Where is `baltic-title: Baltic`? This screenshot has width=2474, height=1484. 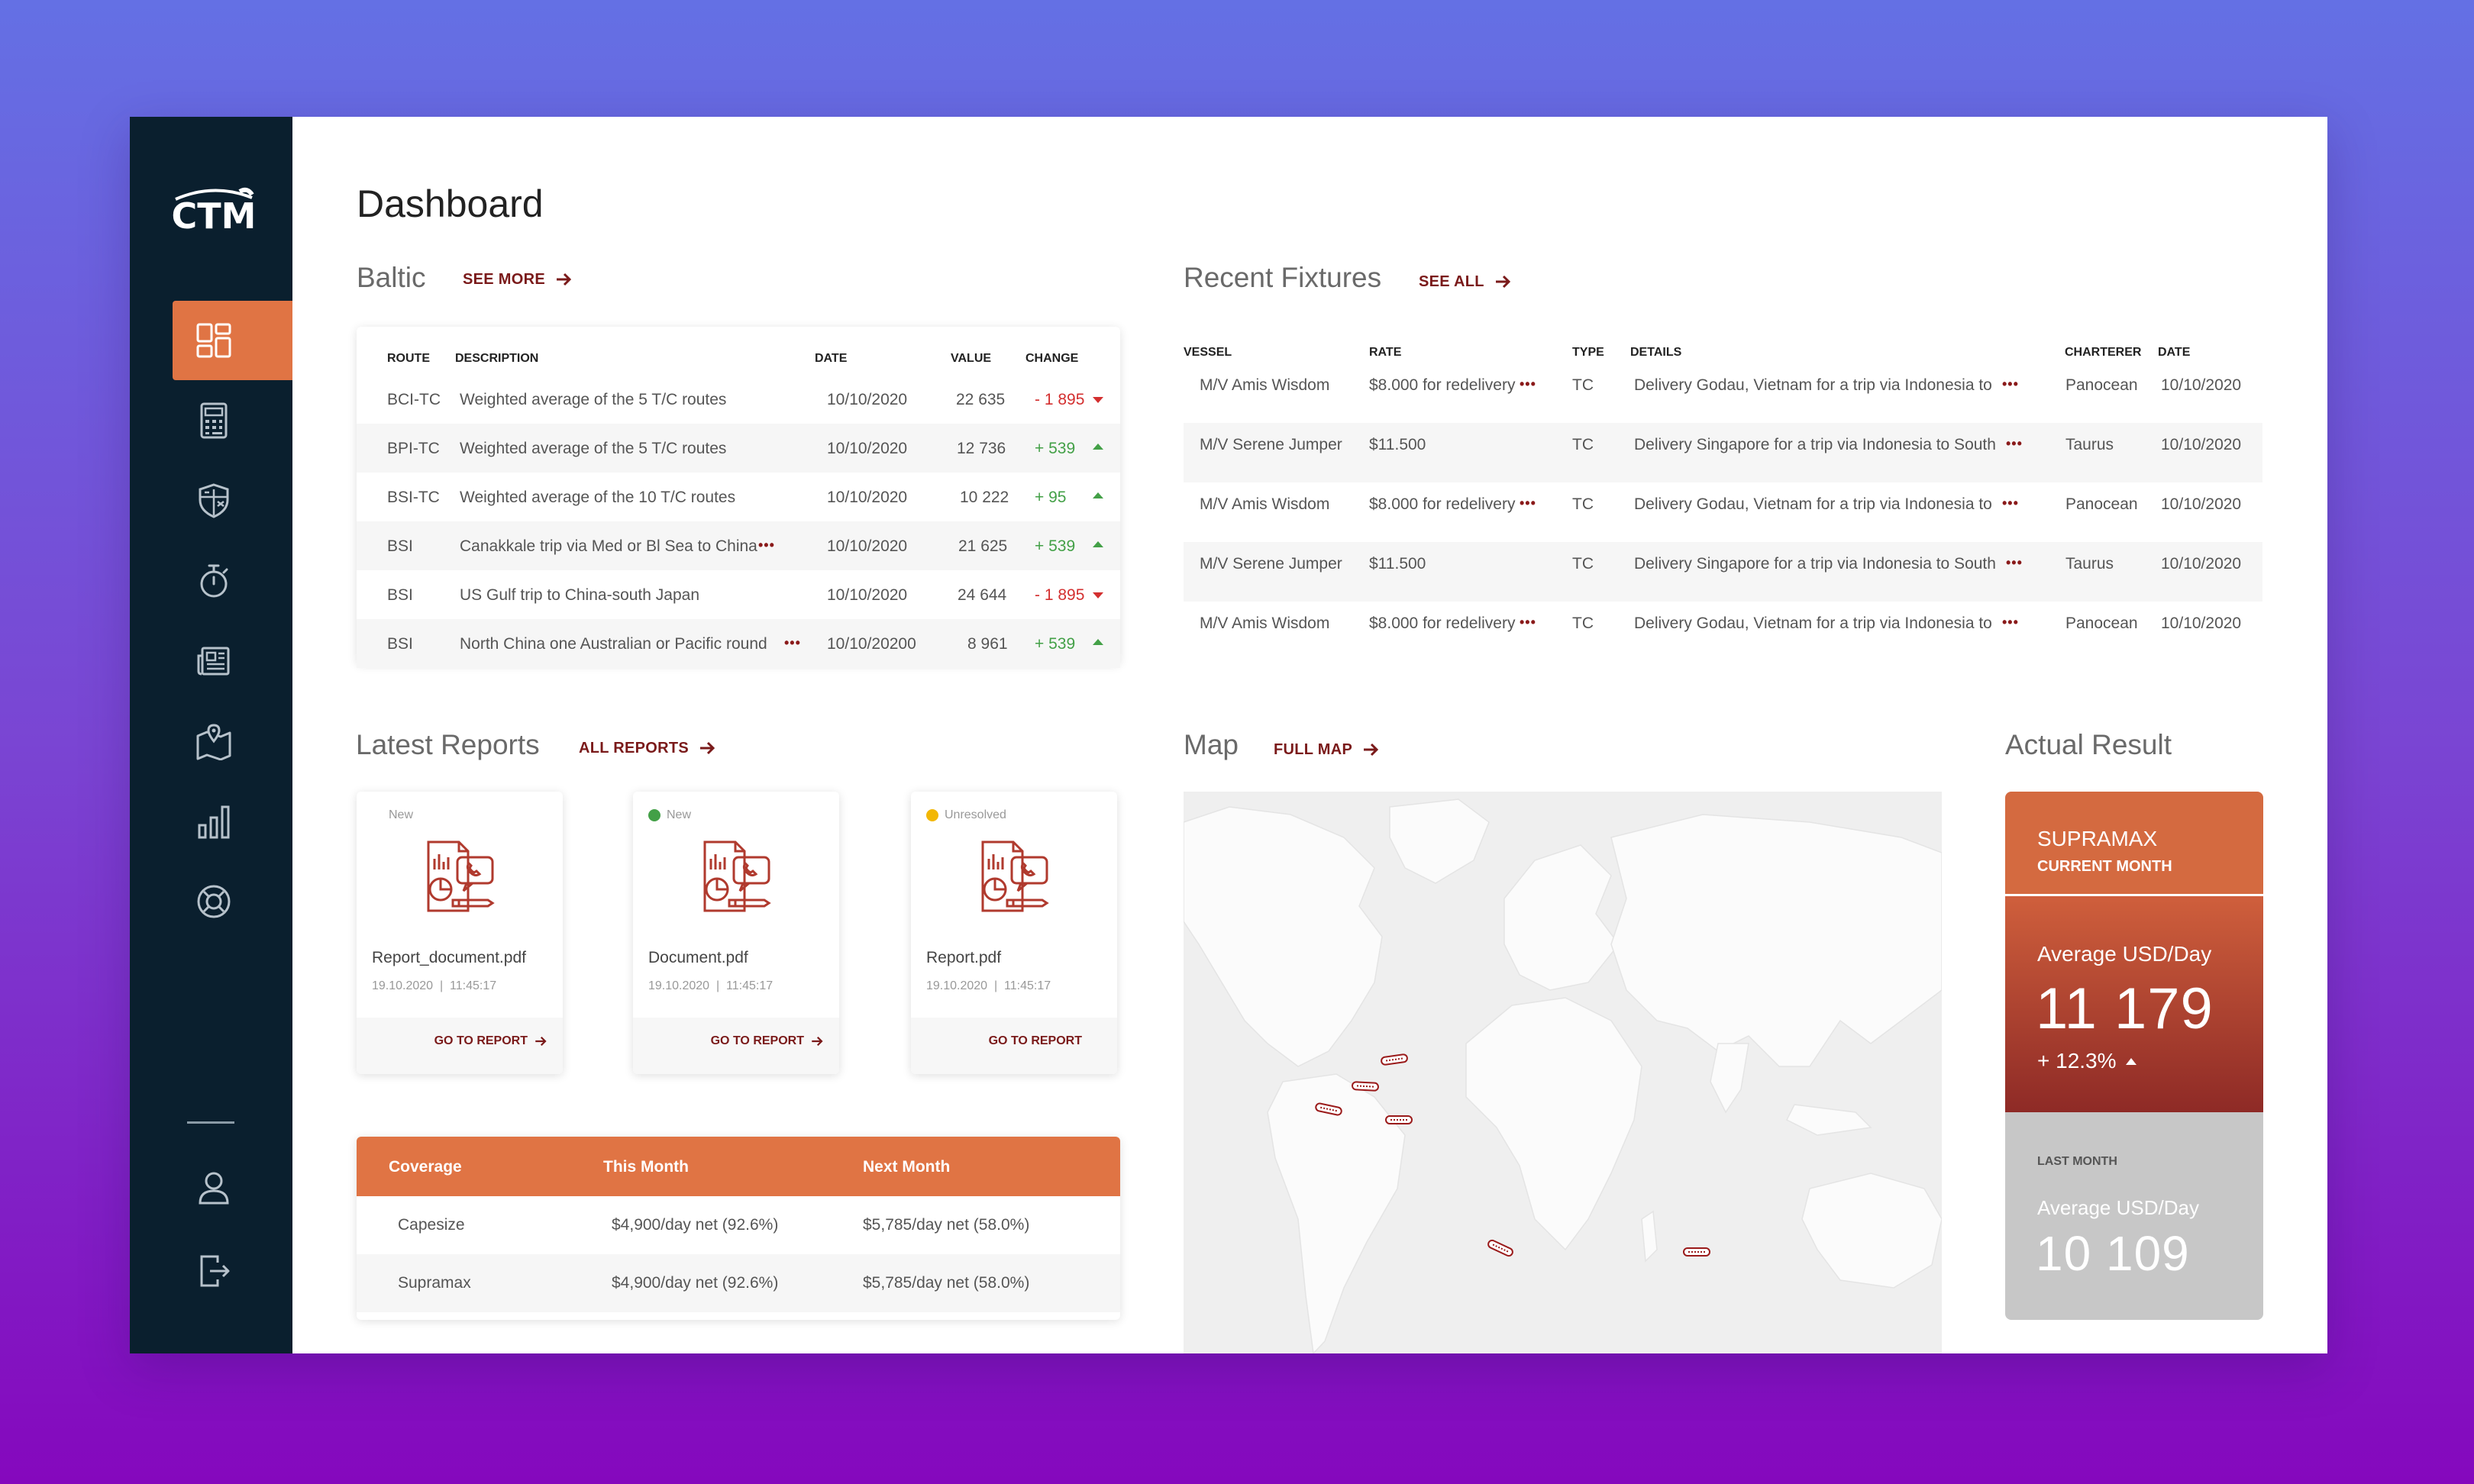
baltic-title: Baltic is located at coordinates (392, 277).